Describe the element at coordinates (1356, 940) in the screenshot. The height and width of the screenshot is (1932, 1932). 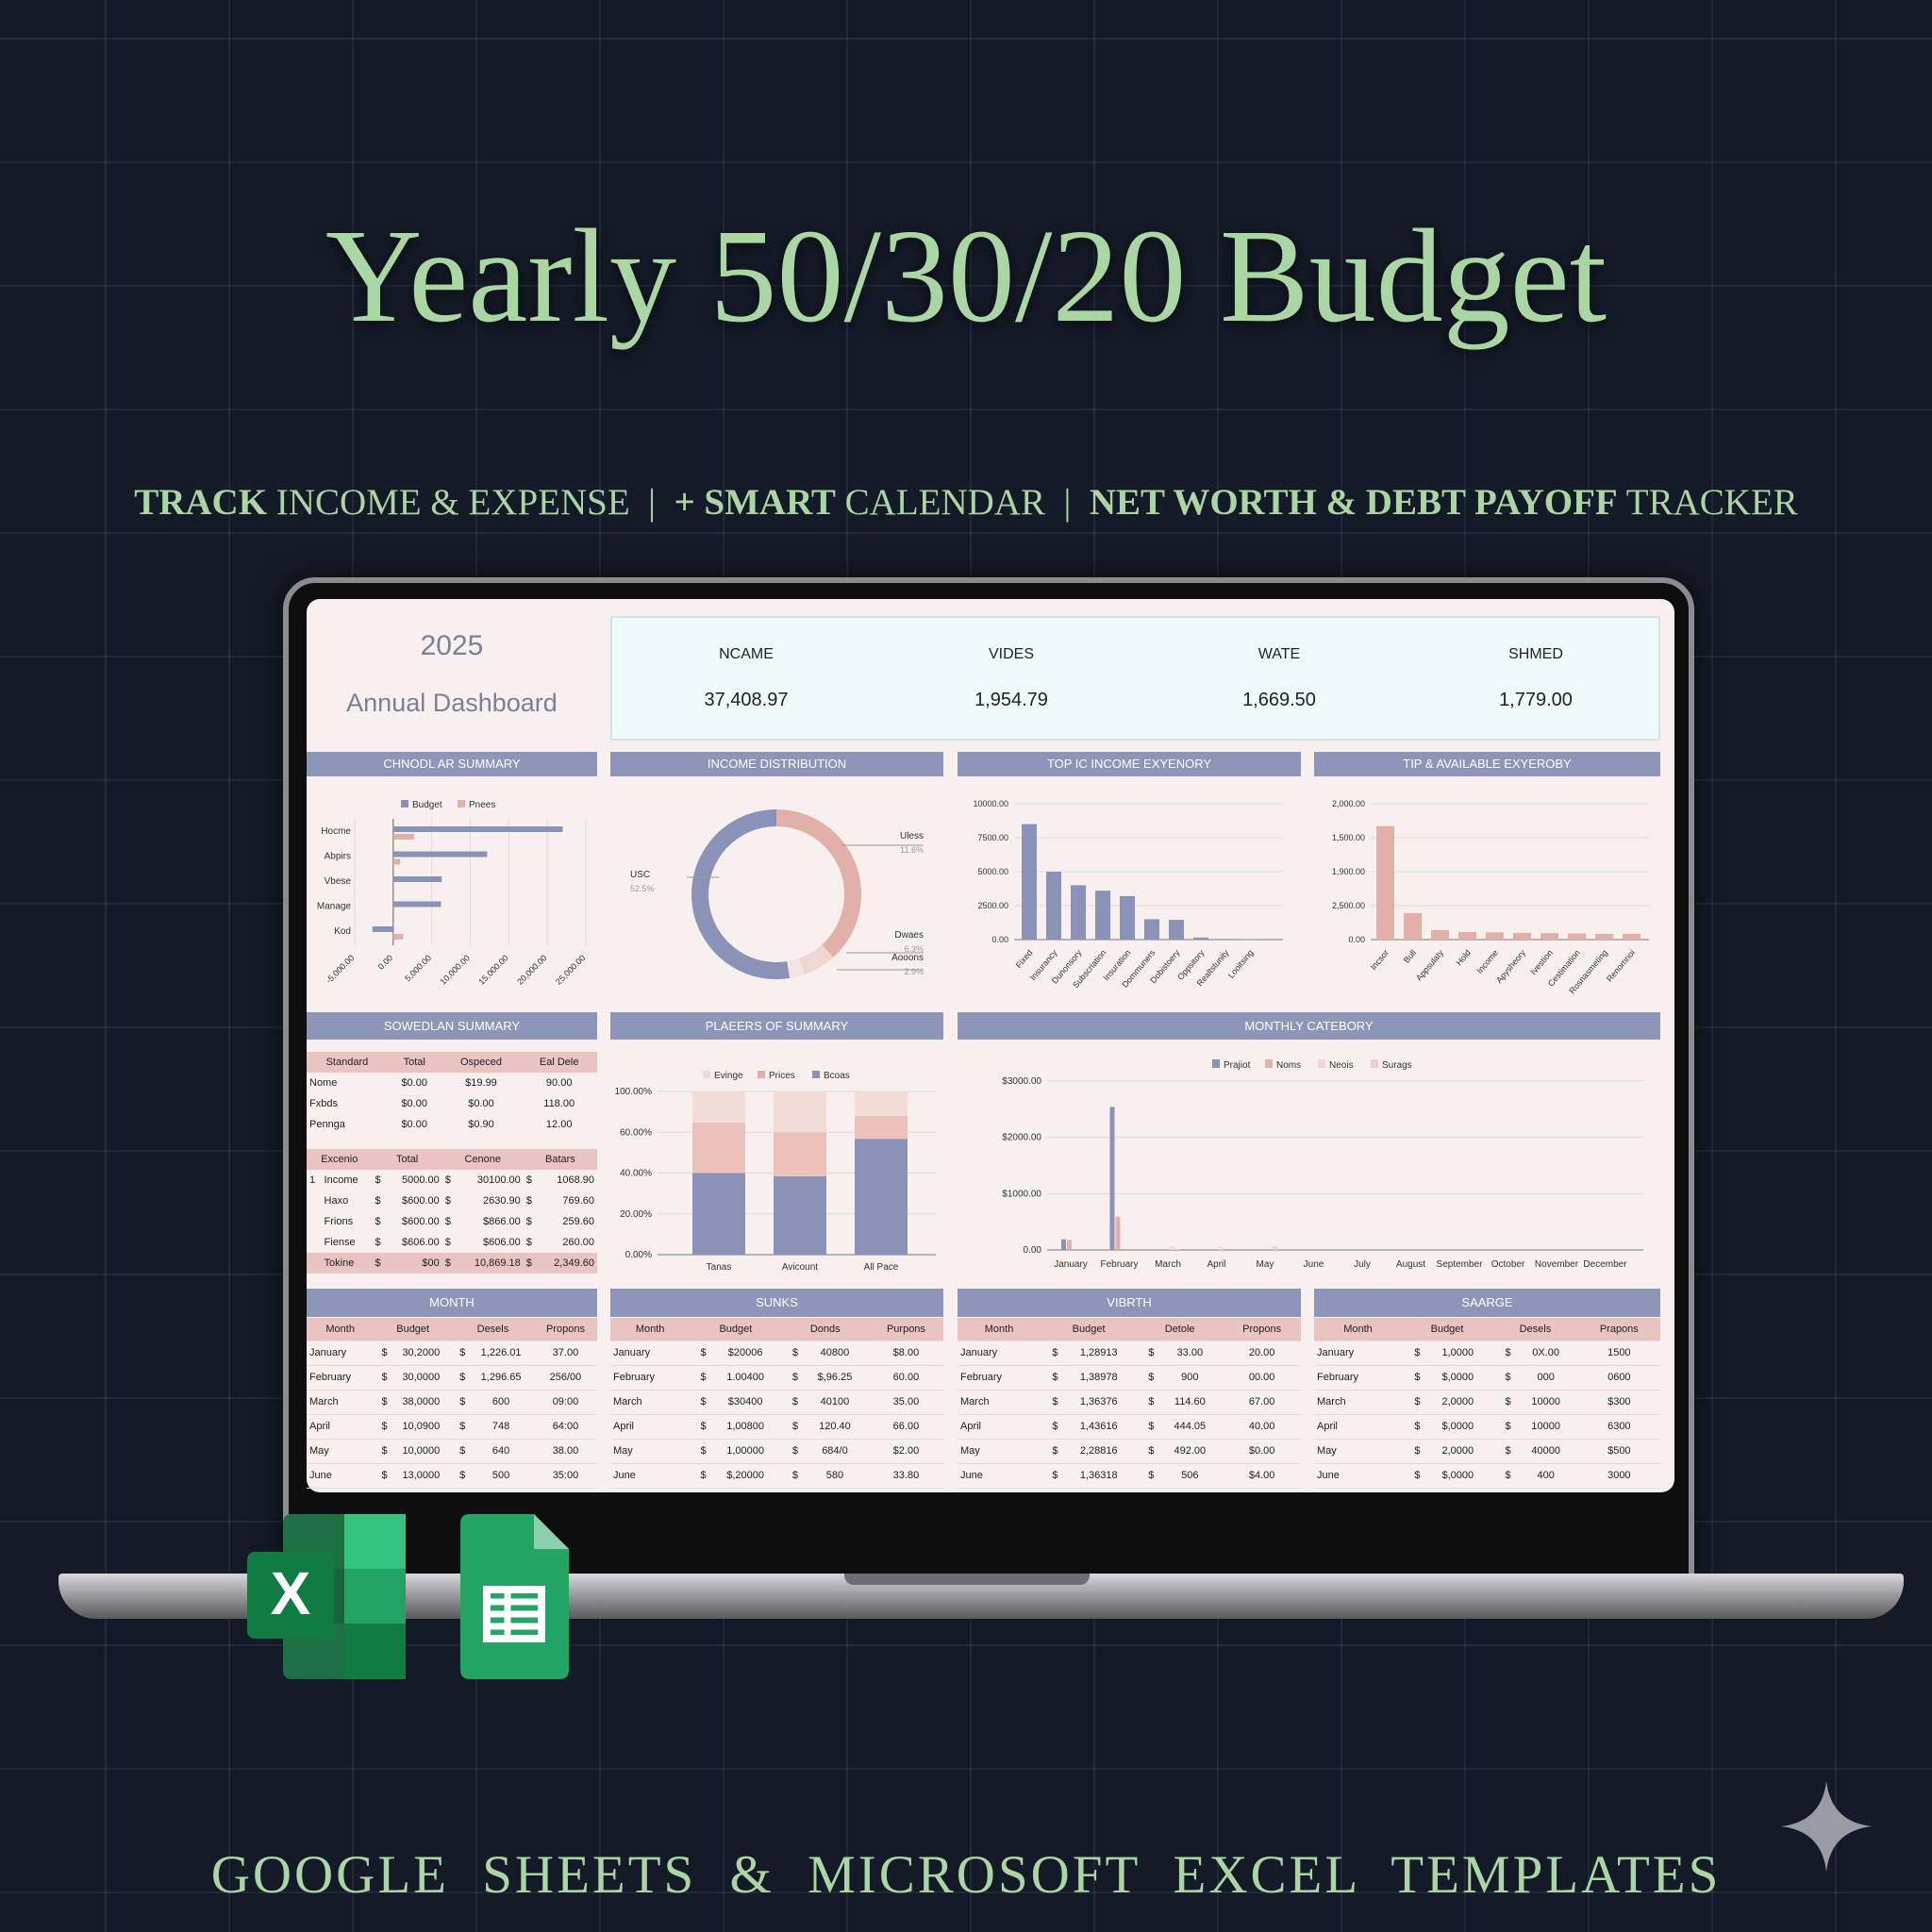
I see `tick-label: 0.00` at that location.